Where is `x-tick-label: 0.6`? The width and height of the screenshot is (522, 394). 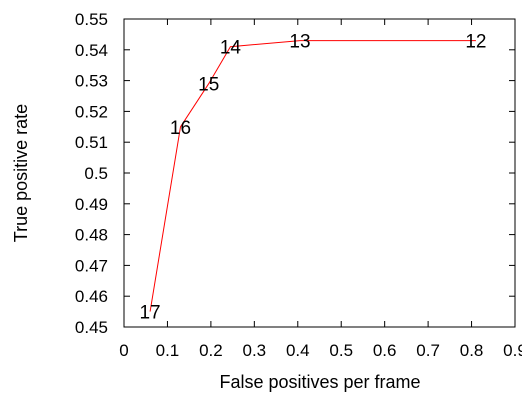 x-tick-label: 0.6 is located at coordinates (385, 350).